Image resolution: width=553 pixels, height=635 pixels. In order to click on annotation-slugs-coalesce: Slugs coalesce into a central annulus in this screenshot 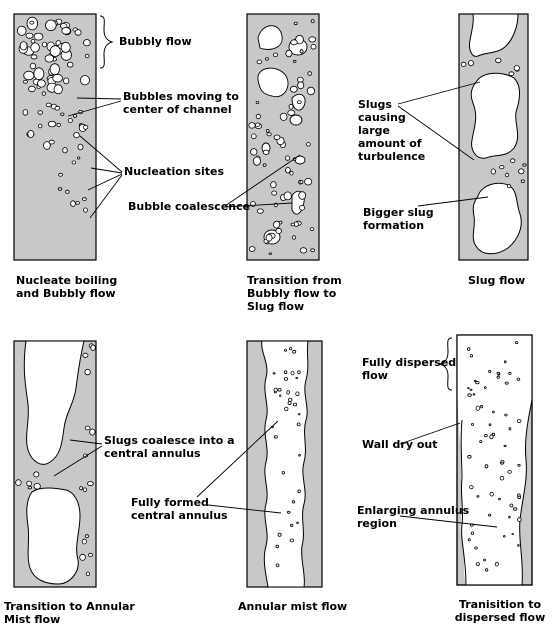, I will do `click(169, 447)`.